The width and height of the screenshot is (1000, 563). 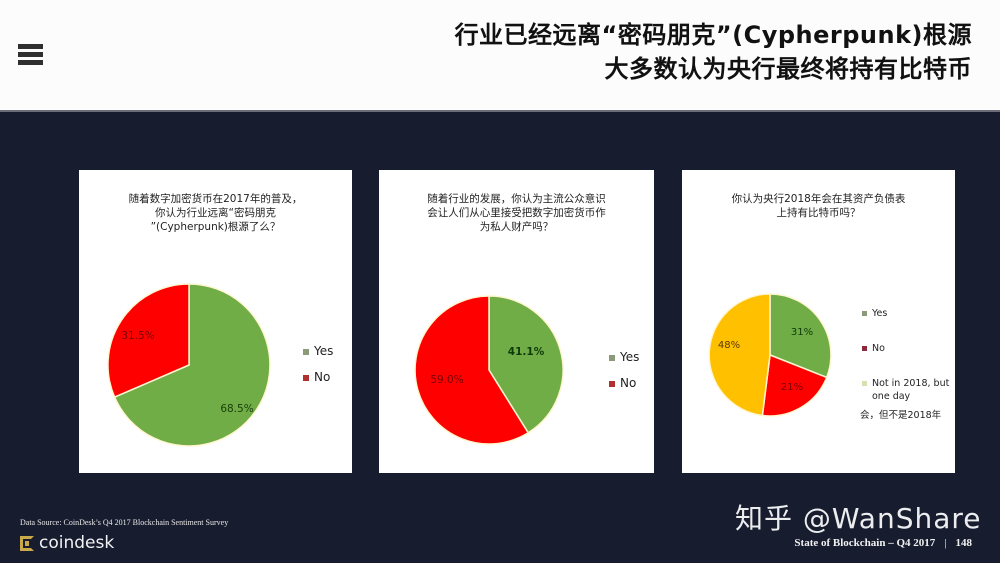 What do you see at coordinates (964, 543) in the screenshot?
I see `page-number: 148` at bounding box center [964, 543].